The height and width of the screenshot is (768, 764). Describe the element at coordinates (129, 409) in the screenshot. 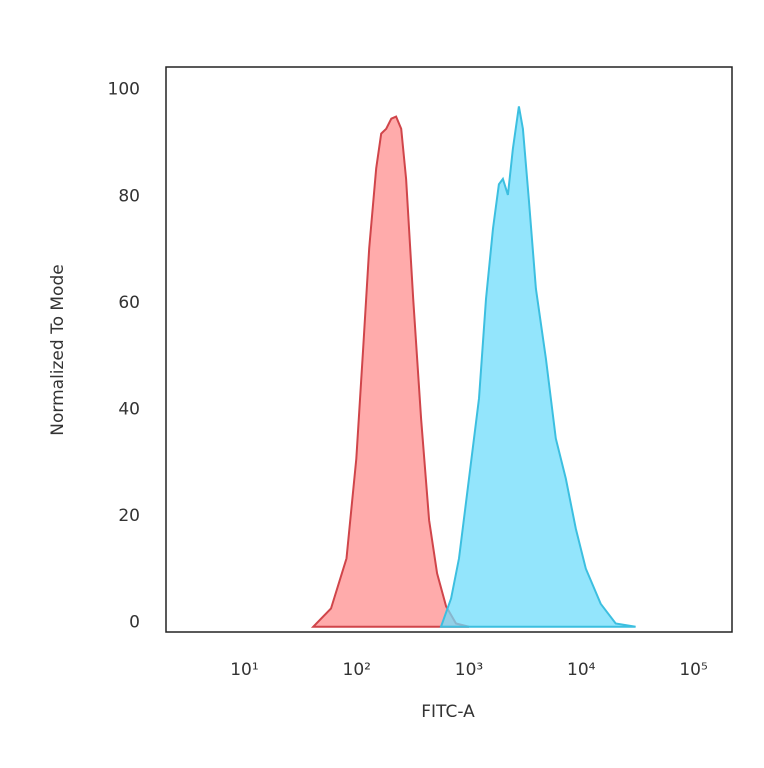

I see `y-tick-label: 40` at that location.